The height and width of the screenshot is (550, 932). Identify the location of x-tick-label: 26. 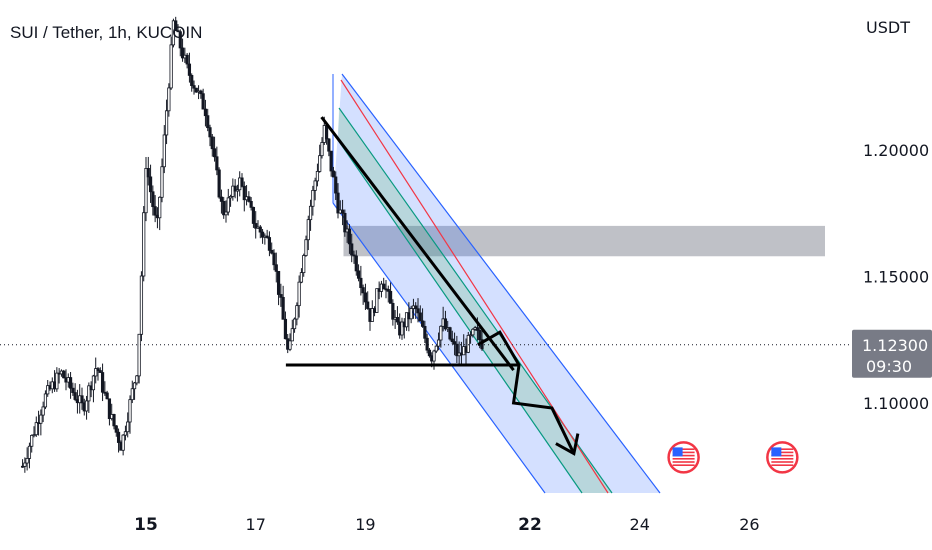
(749, 524).